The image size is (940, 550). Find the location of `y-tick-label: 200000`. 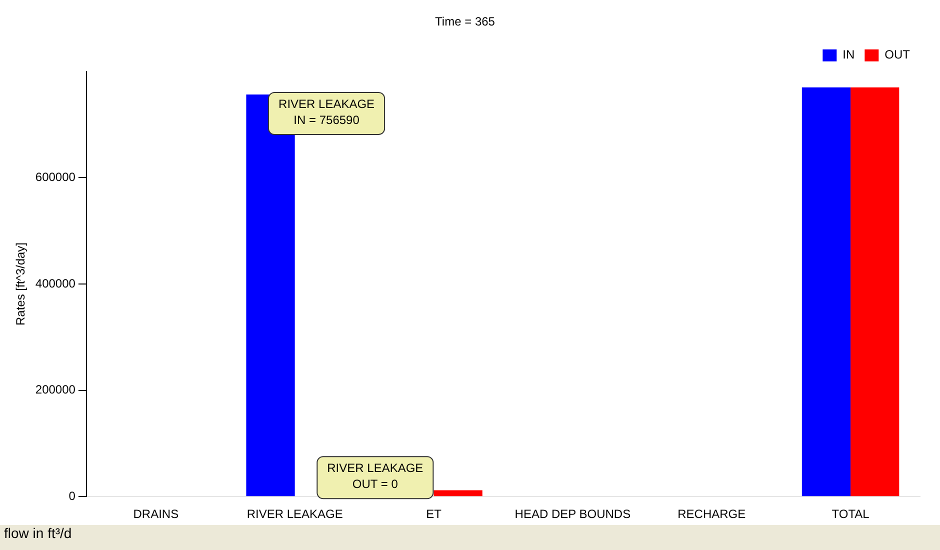

y-tick-label: 200000 is located at coordinates (55, 389).